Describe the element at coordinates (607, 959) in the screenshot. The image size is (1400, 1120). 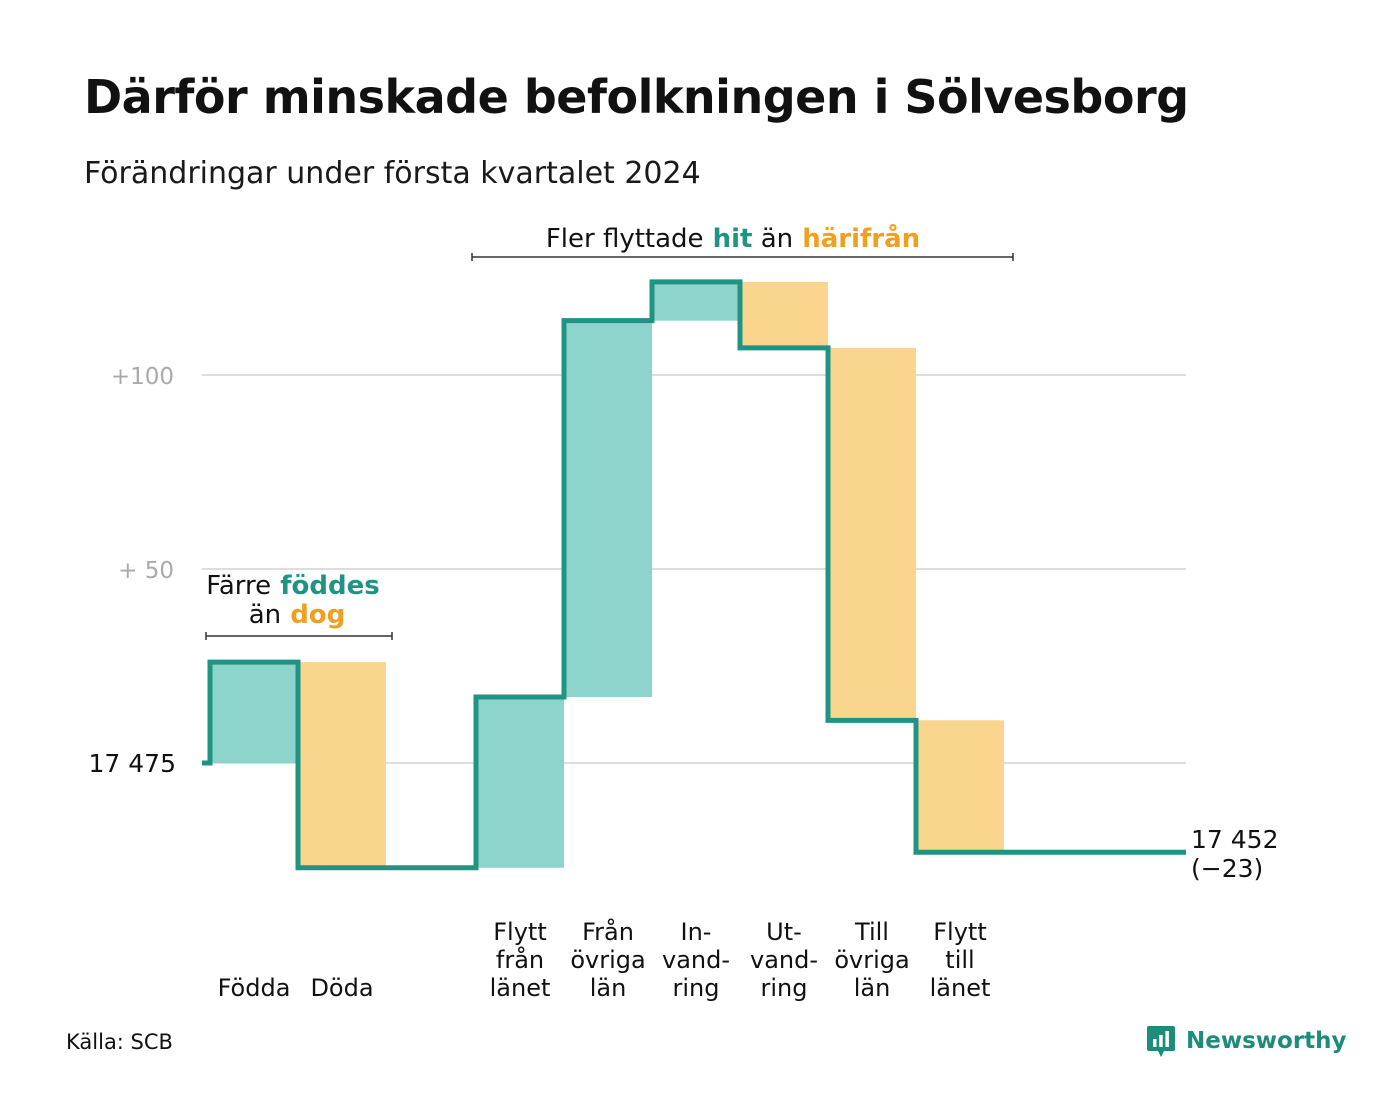
I see `category-label: Från övriga län` at that location.